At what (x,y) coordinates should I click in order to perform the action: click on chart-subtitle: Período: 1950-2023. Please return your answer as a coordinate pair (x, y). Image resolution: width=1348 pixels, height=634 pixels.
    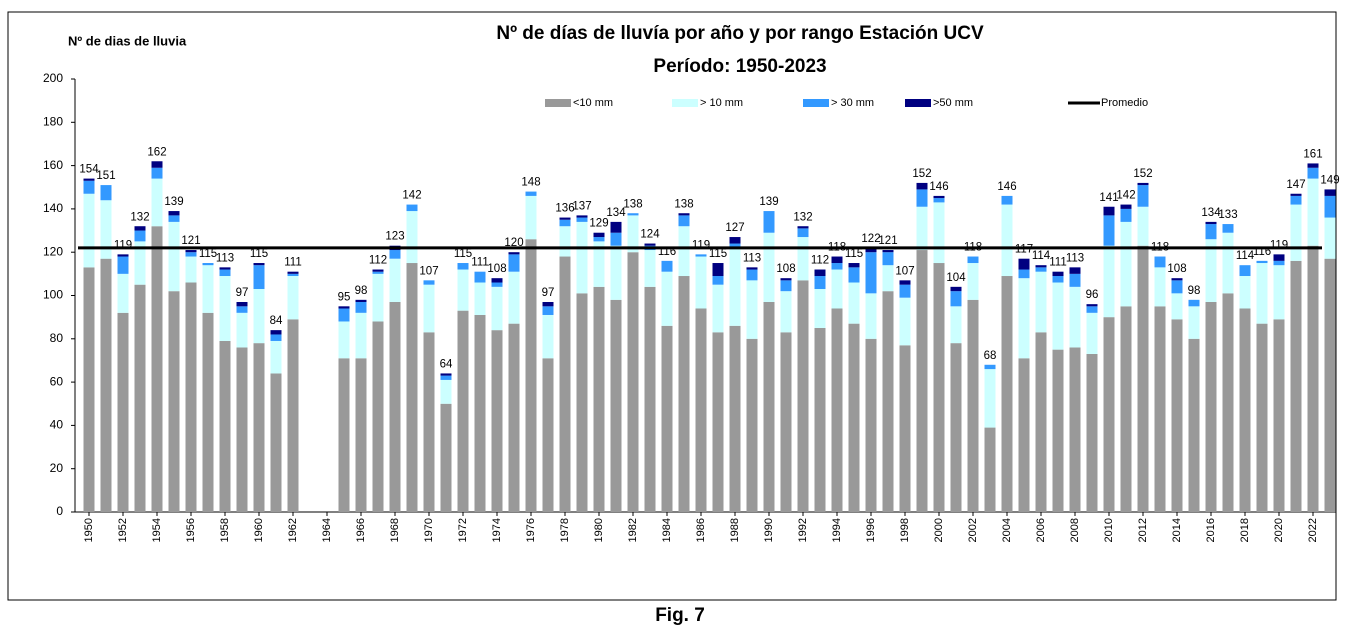
    Looking at the image, I should click on (739, 66).